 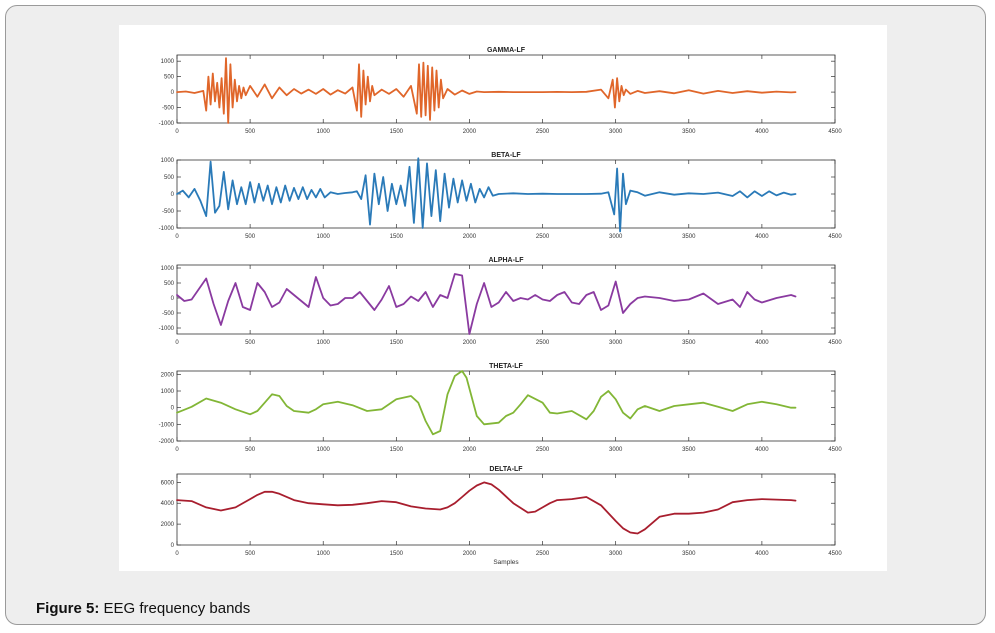 What do you see at coordinates (167, 442) in the screenshot?
I see `theta-lf-ytick-label: -2000` at bounding box center [167, 442].